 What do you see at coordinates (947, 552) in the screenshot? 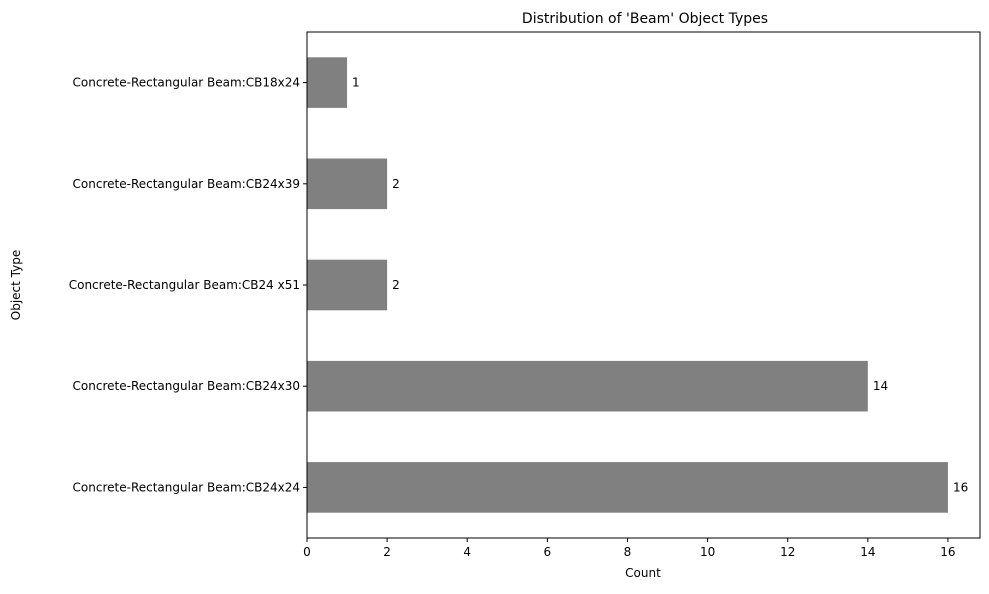
I see `x-tick-label: 16` at bounding box center [947, 552].